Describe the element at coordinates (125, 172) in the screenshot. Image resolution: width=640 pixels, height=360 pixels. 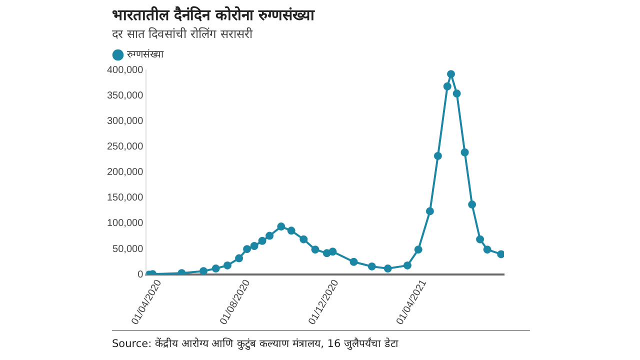
I see `y-tick-label: 200,000` at that location.